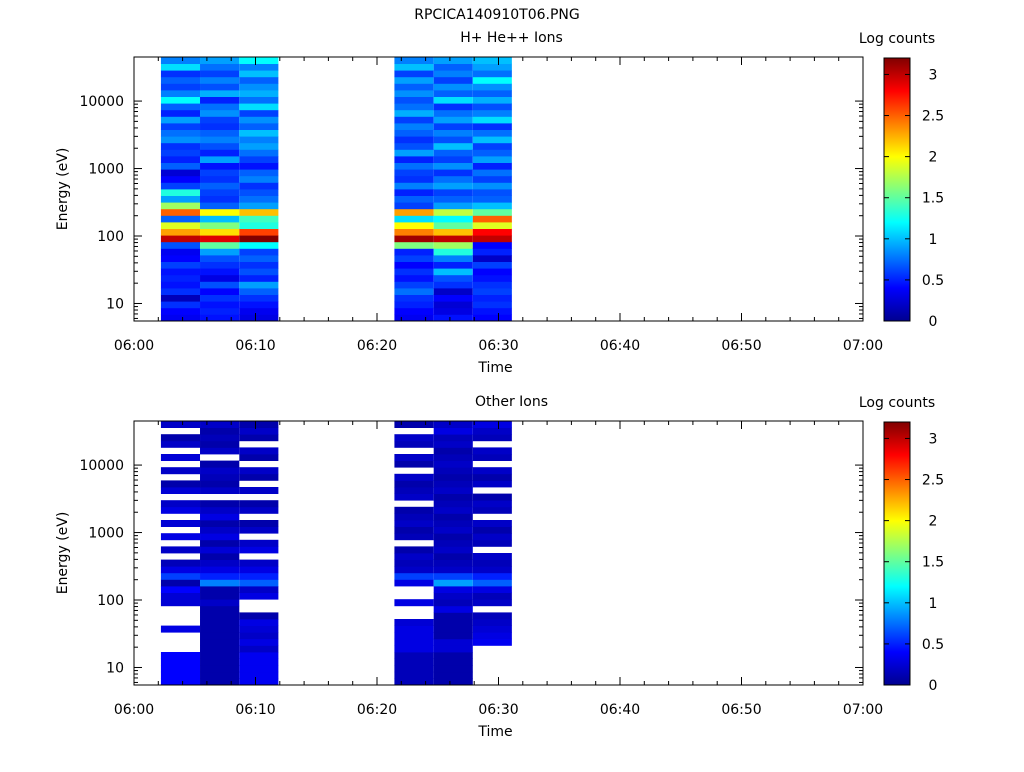 The width and height of the screenshot is (1024, 772). Describe the element at coordinates (106, 534) in the screenshot. I see `y-tick-label: 1000` at that location.